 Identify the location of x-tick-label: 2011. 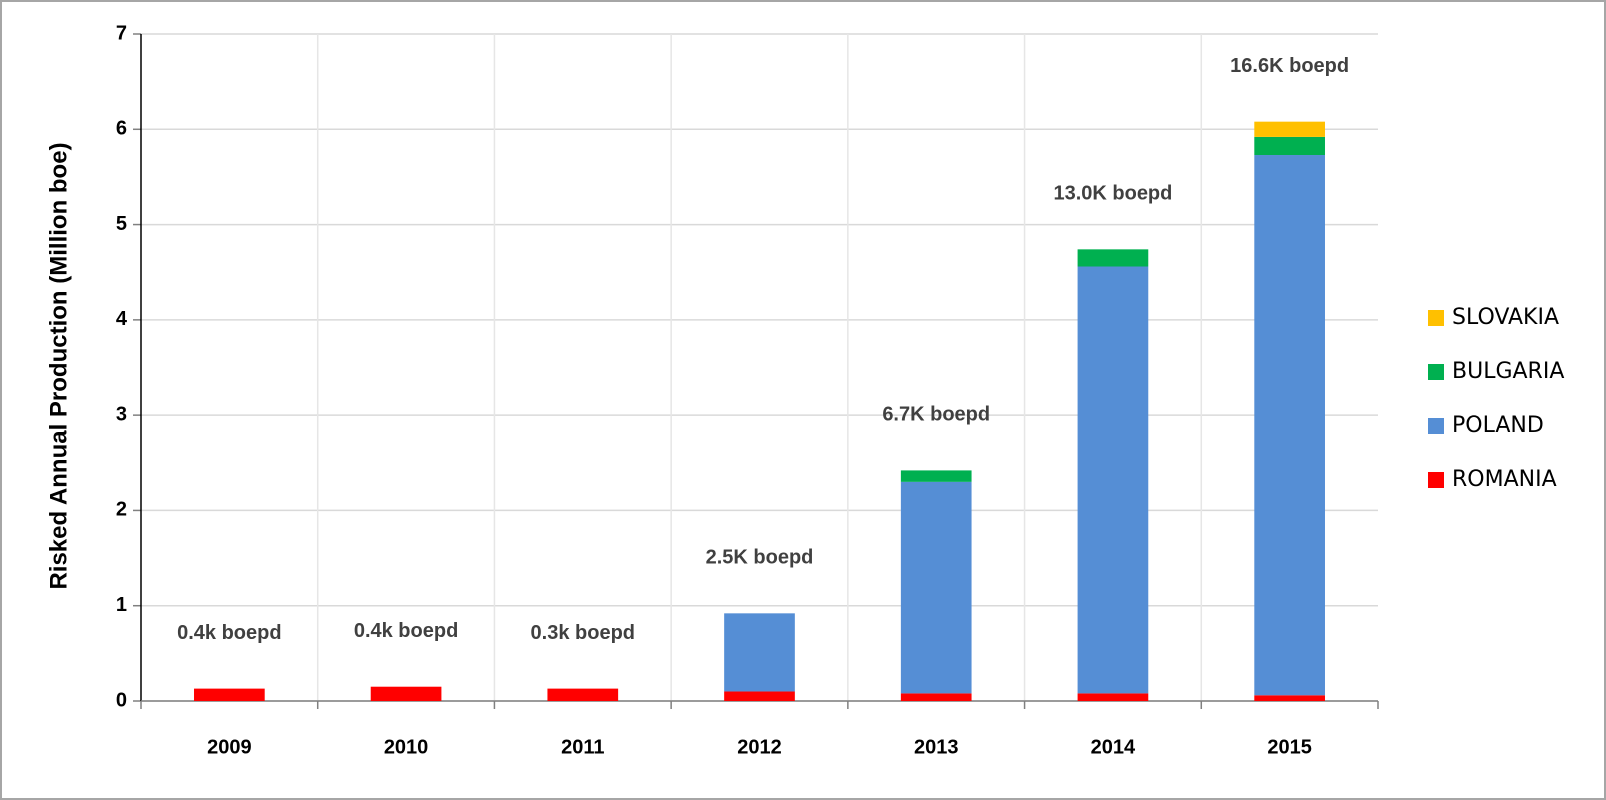
(582, 747).